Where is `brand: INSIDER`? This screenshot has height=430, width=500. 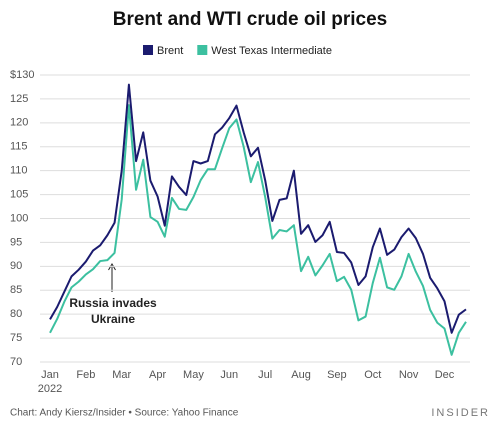 brand: INSIDER is located at coordinates (460, 413).